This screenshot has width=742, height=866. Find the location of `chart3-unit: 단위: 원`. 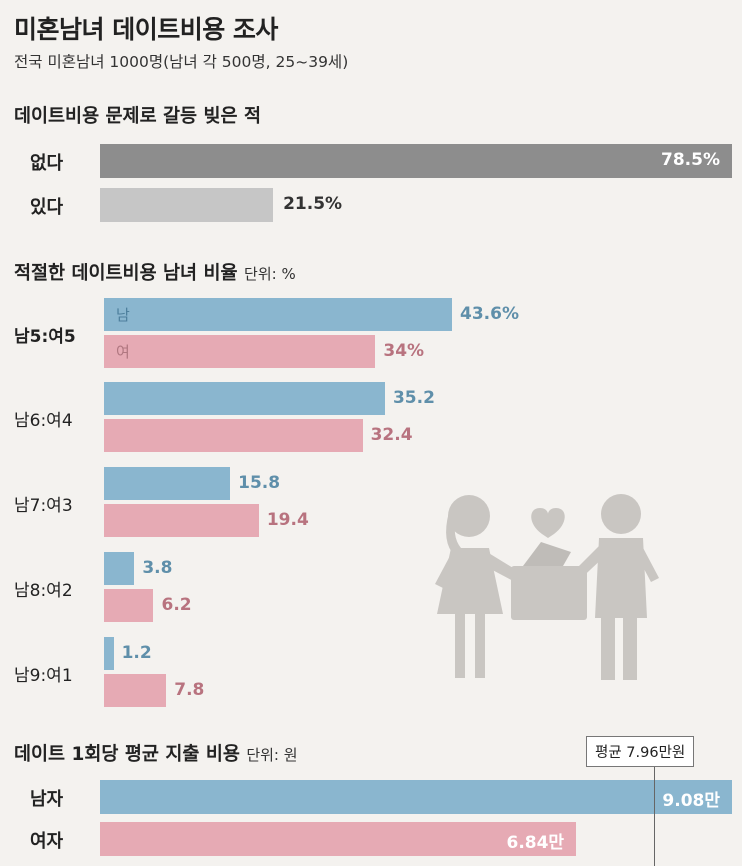

chart3-unit: 단위: 원 is located at coordinates (272, 755).